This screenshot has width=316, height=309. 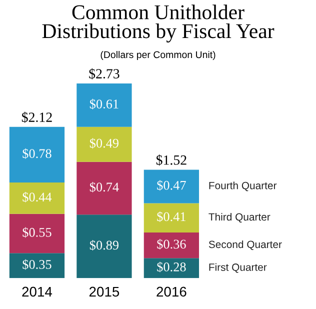 I want to click on series-label: Fourth Quarter, so click(x=243, y=187).